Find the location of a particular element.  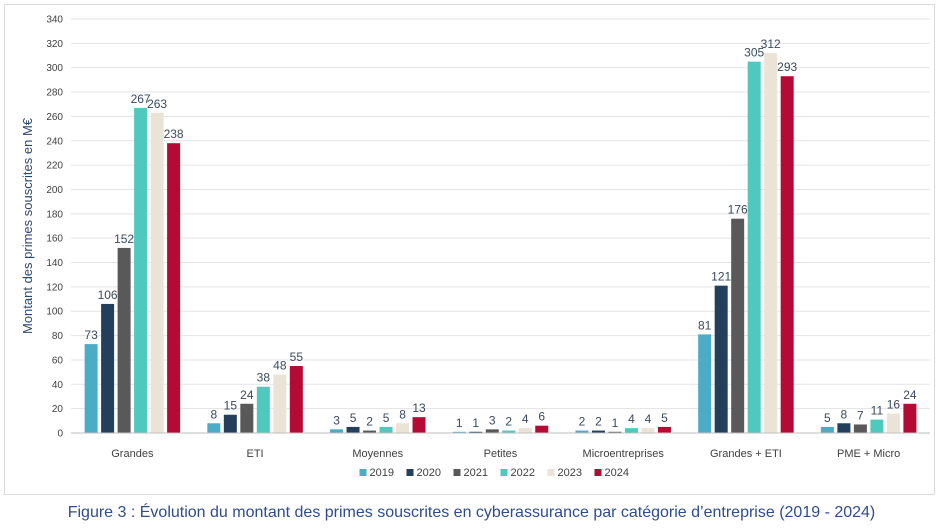

legend-swatch-2024 is located at coordinates (598, 472).